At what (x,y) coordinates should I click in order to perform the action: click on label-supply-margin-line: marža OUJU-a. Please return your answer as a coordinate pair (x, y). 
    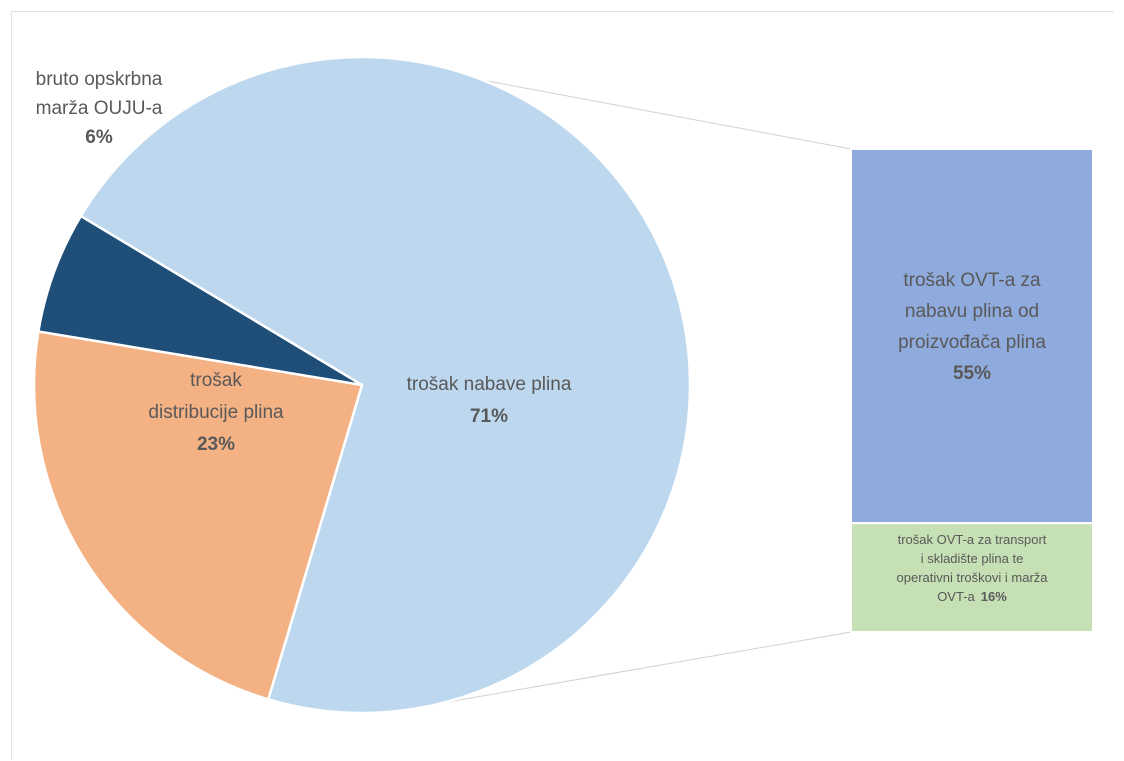
    Looking at the image, I should click on (99, 108).